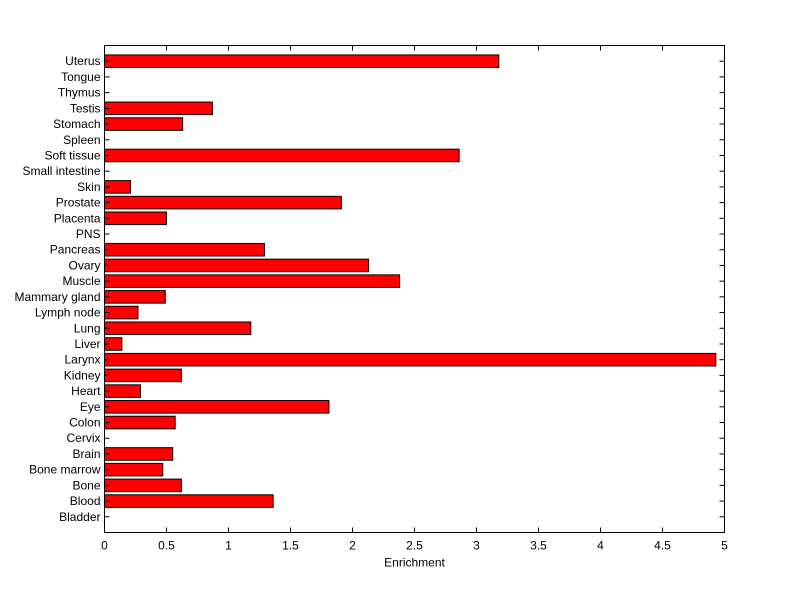 The image size is (800, 599). I want to click on x-tick-label: 1.5, so click(290, 546).